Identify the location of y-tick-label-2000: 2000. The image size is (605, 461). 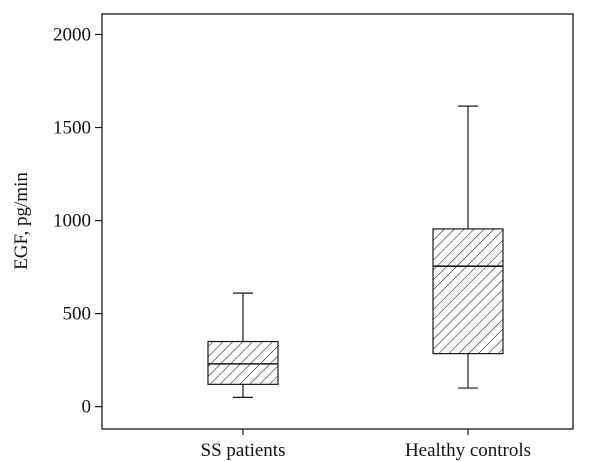
(72, 34).